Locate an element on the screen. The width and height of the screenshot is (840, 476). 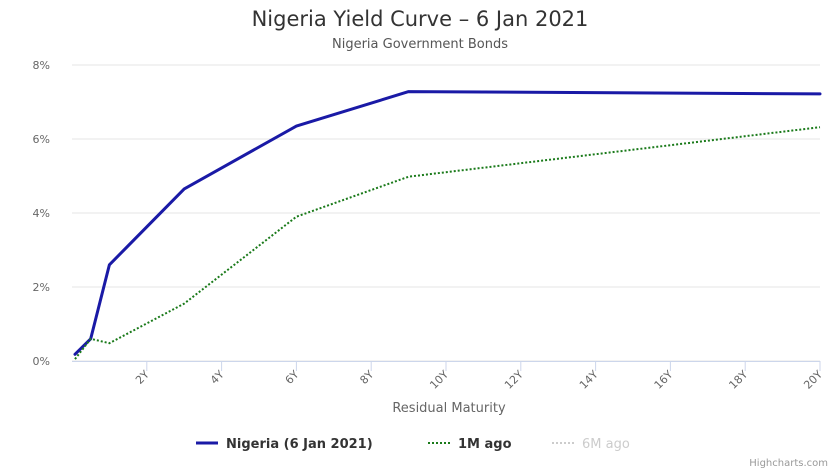
chart-subtitle: Nigeria Government Bonds is located at coordinates (420, 44).